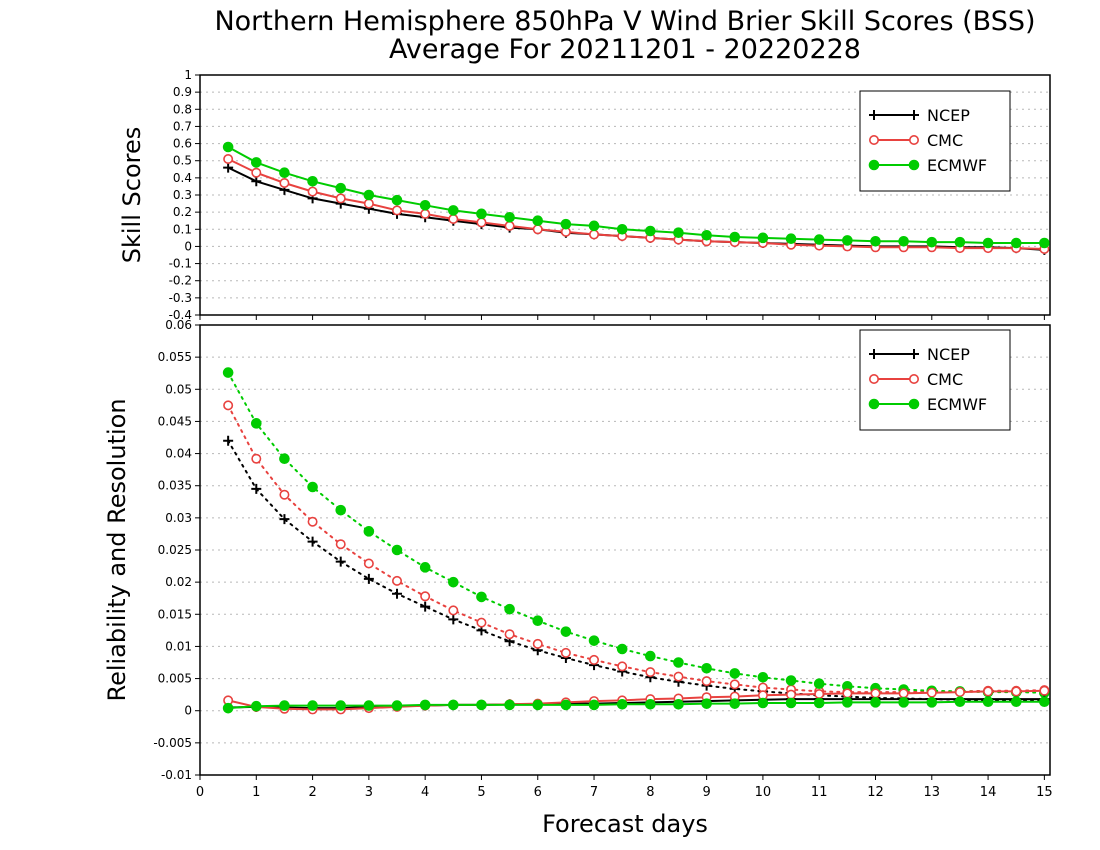  I want to click on y-tick-label: -0.2, so click(180, 281).